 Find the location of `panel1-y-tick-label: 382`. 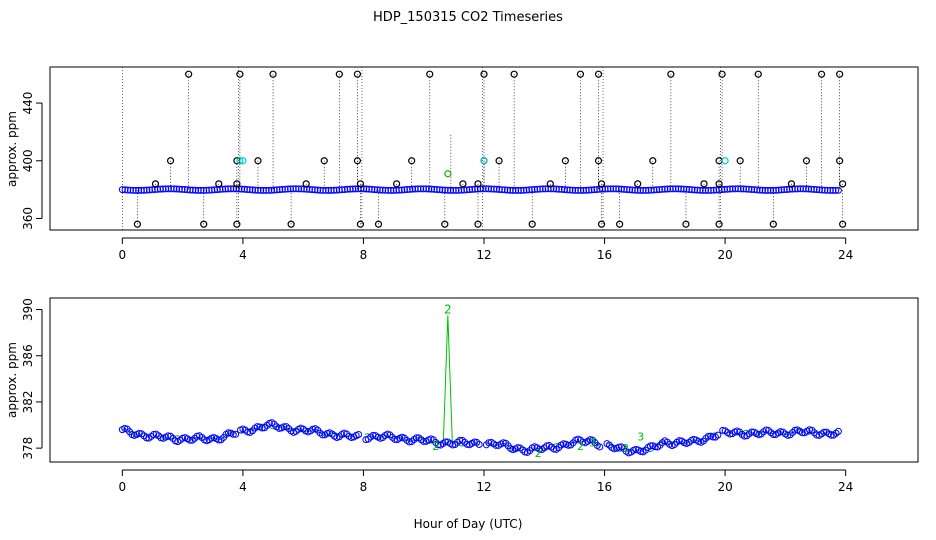

panel1-y-tick-label: 382 is located at coordinates (28, 401).